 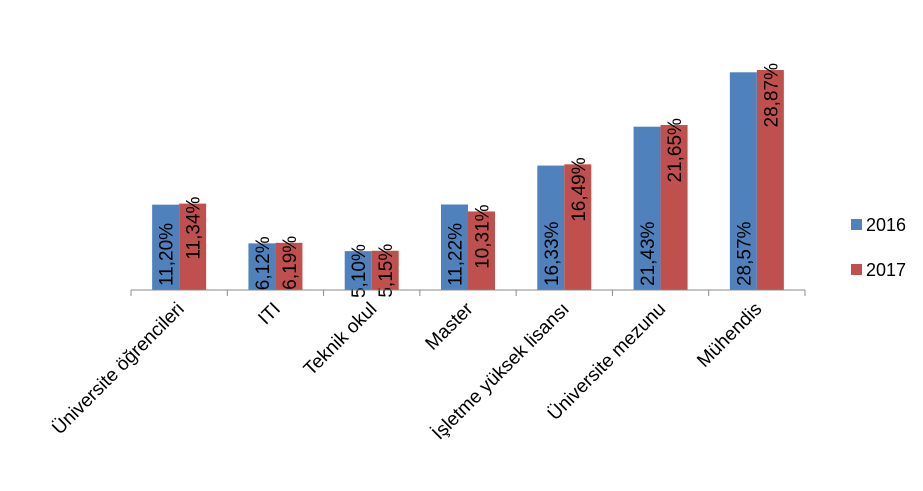 What do you see at coordinates (744, 253) in the screenshot?
I see `data-label: 28,57%` at bounding box center [744, 253].